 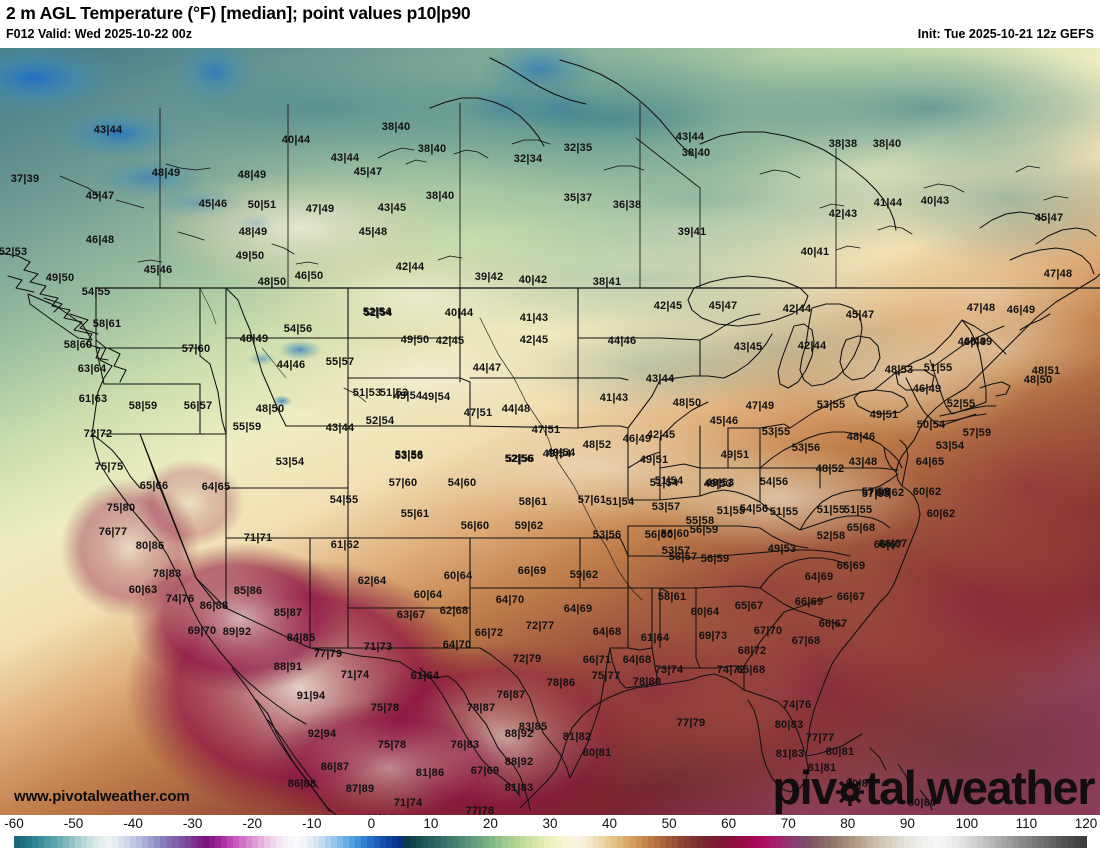 What do you see at coordinates (850, 791) in the screenshot?
I see `gear-icon` at bounding box center [850, 791].